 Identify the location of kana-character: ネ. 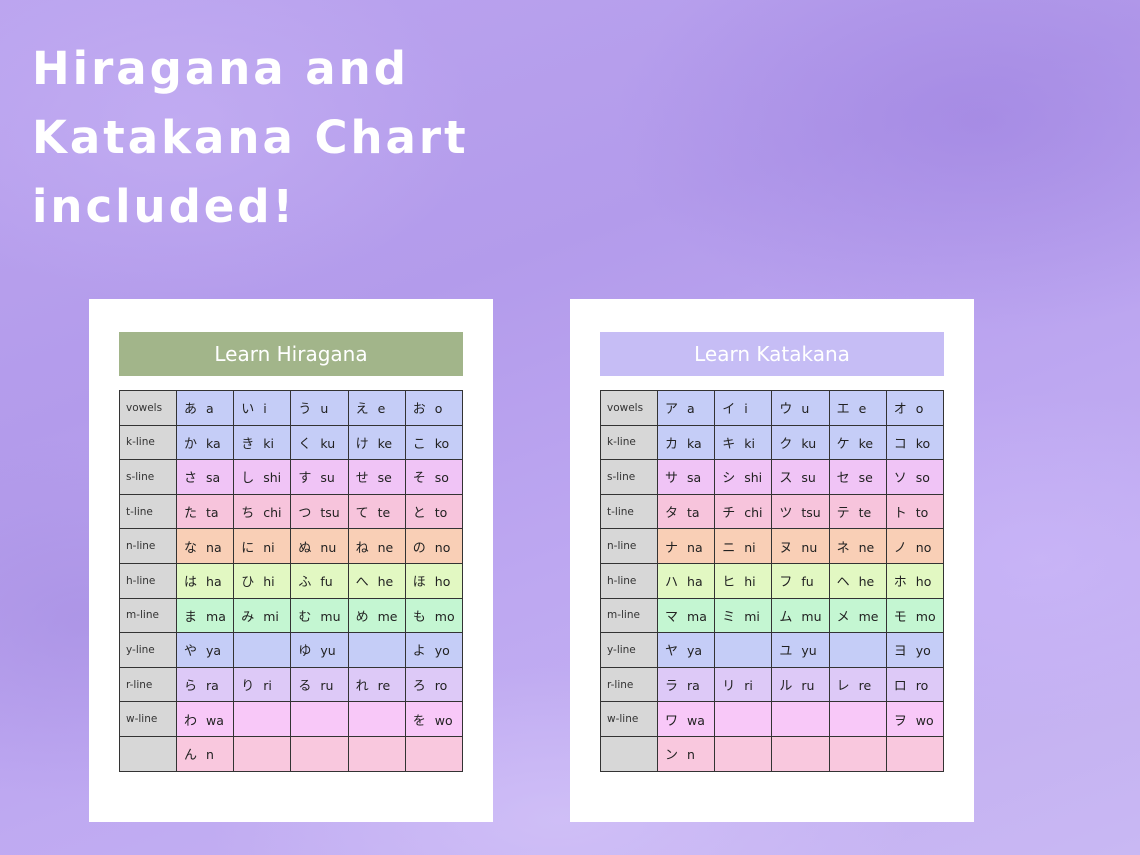
(843, 548).